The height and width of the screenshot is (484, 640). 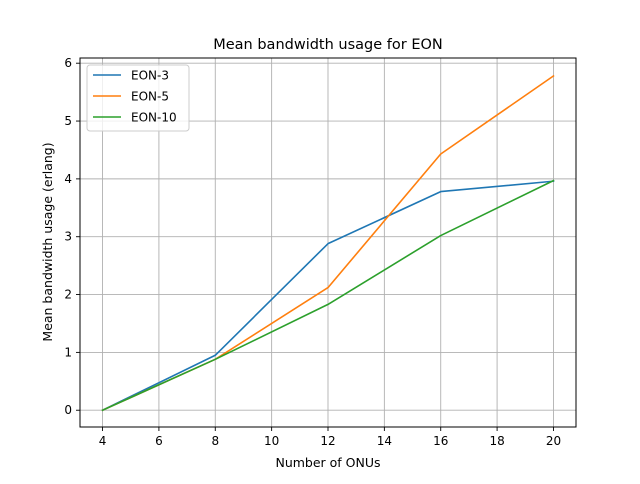 I want to click on x-tick-label: 14, so click(x=384, y=441).